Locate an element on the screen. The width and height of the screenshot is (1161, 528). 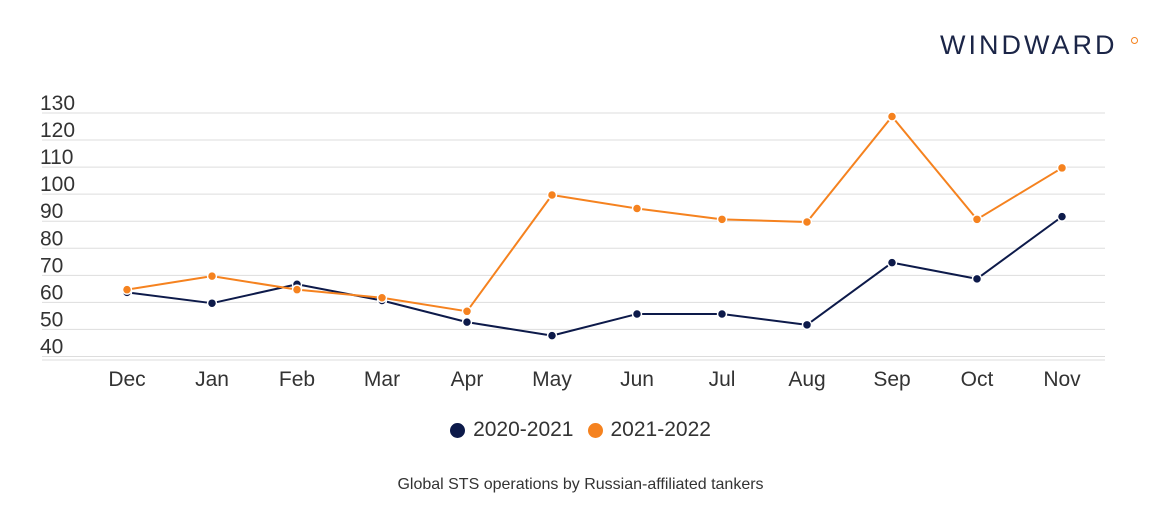
legend-item-series-2: 2021-2022 is located at coordinates (649, 430).